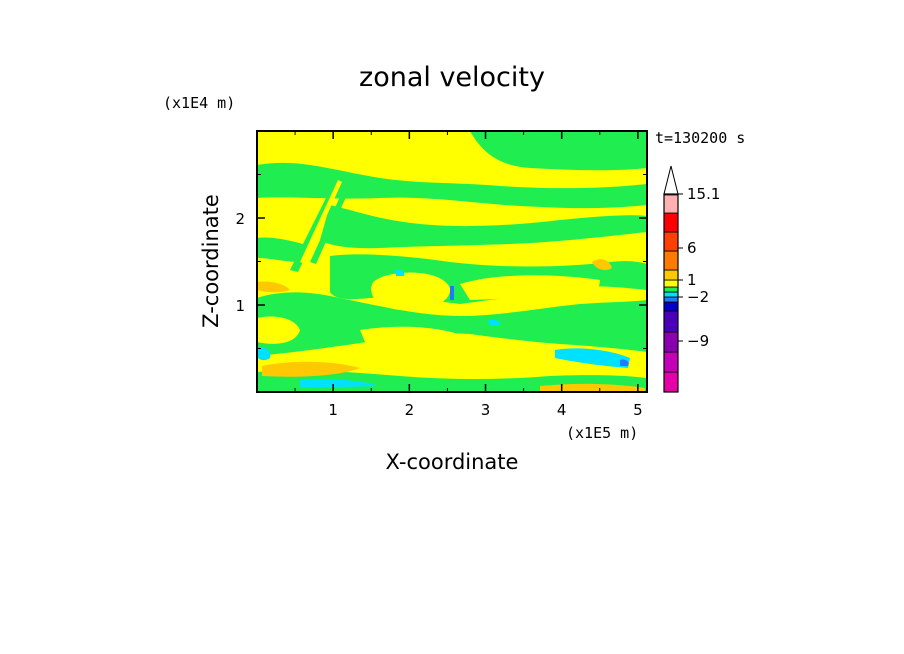 This screenshot has height=654, width=904. Describe the element at coordinates (703, 194) in the screenshot. I see `colorbar-label: 15.1` at that location.